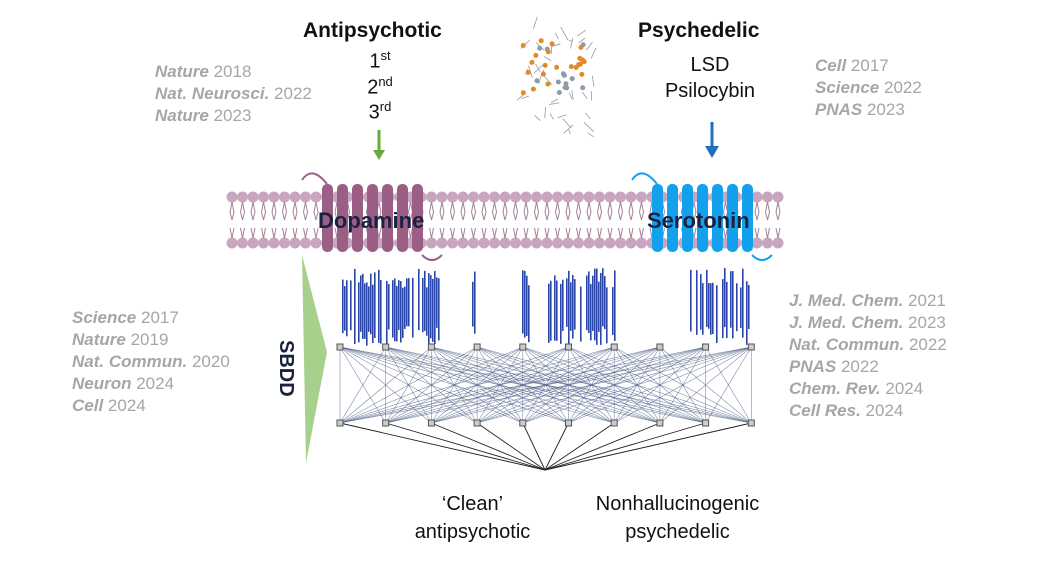 The width and height of the screenshot is (1046, 578). What do you see at coordinates (710, 78) in the screenshot?
I see `psychedelic-drugs: LSD Psilocybin` at bounding box center [710, 78].